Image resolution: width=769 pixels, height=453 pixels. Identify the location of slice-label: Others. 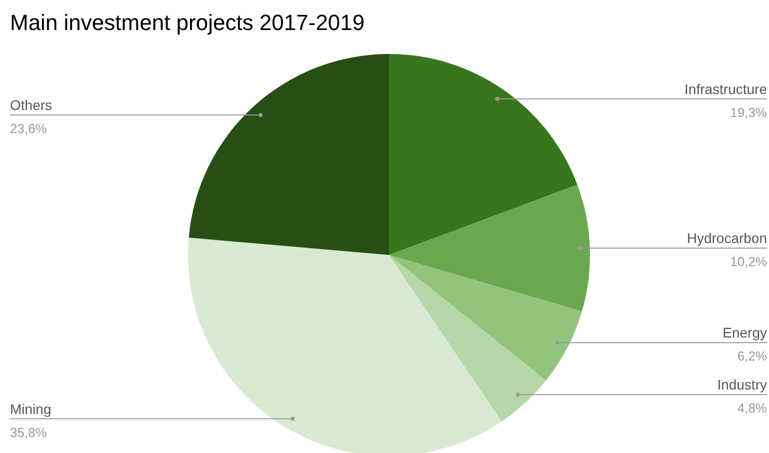
(31, 104).